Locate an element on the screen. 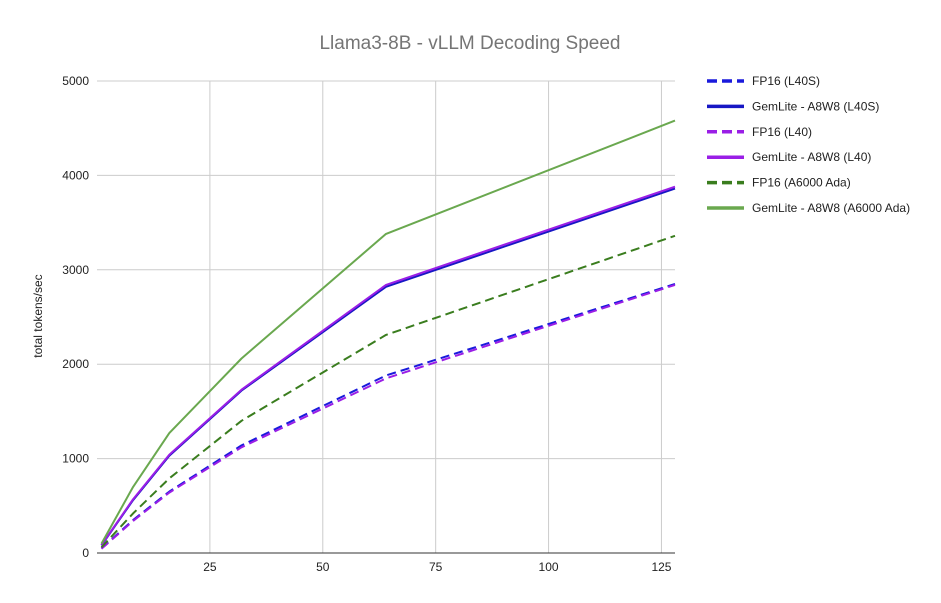 Image resolution: width=941 pixels, height=603 pixels. x-tick-label: 125 is located at coordinates (661, 567).